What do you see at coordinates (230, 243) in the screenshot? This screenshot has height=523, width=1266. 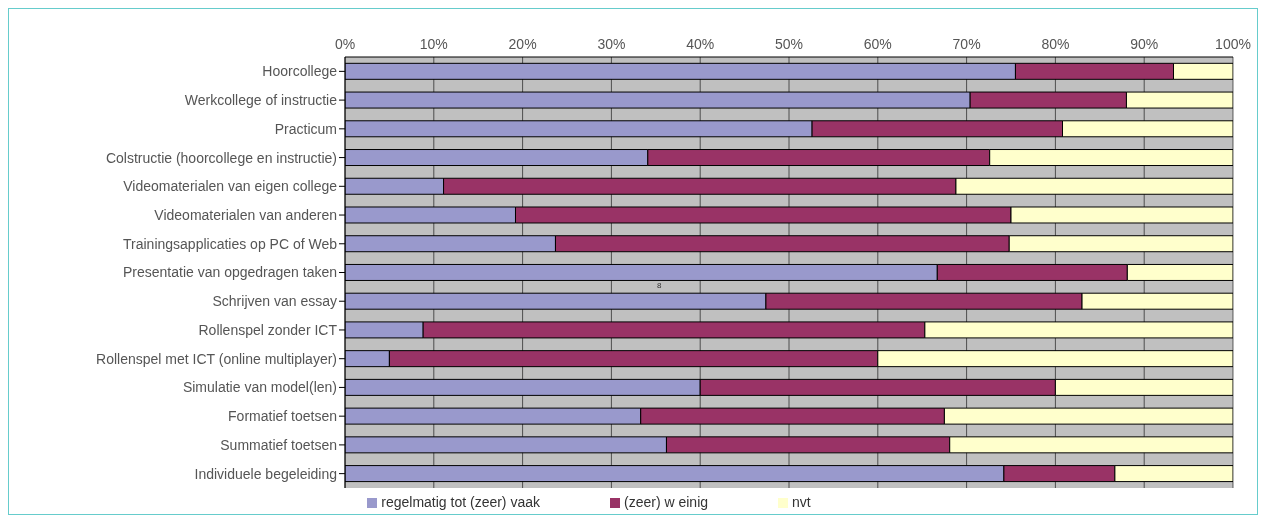 I see `y-tick-label: Trainingsapplicaties op PC of Web` at bounding box center [230, 243].